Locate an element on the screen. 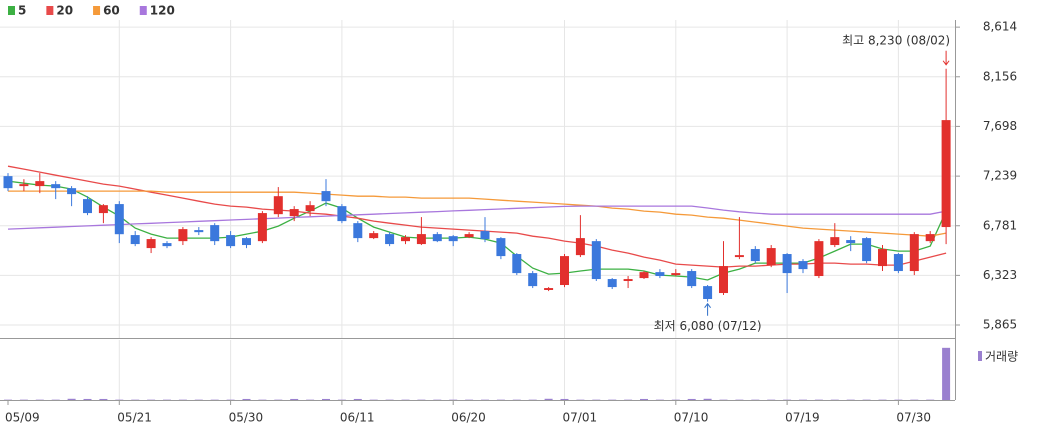 Image resolution: width=1050 pixels, height=438 pixels. volume-legend-label: 거래량 is located at coordinates (1001, 357).